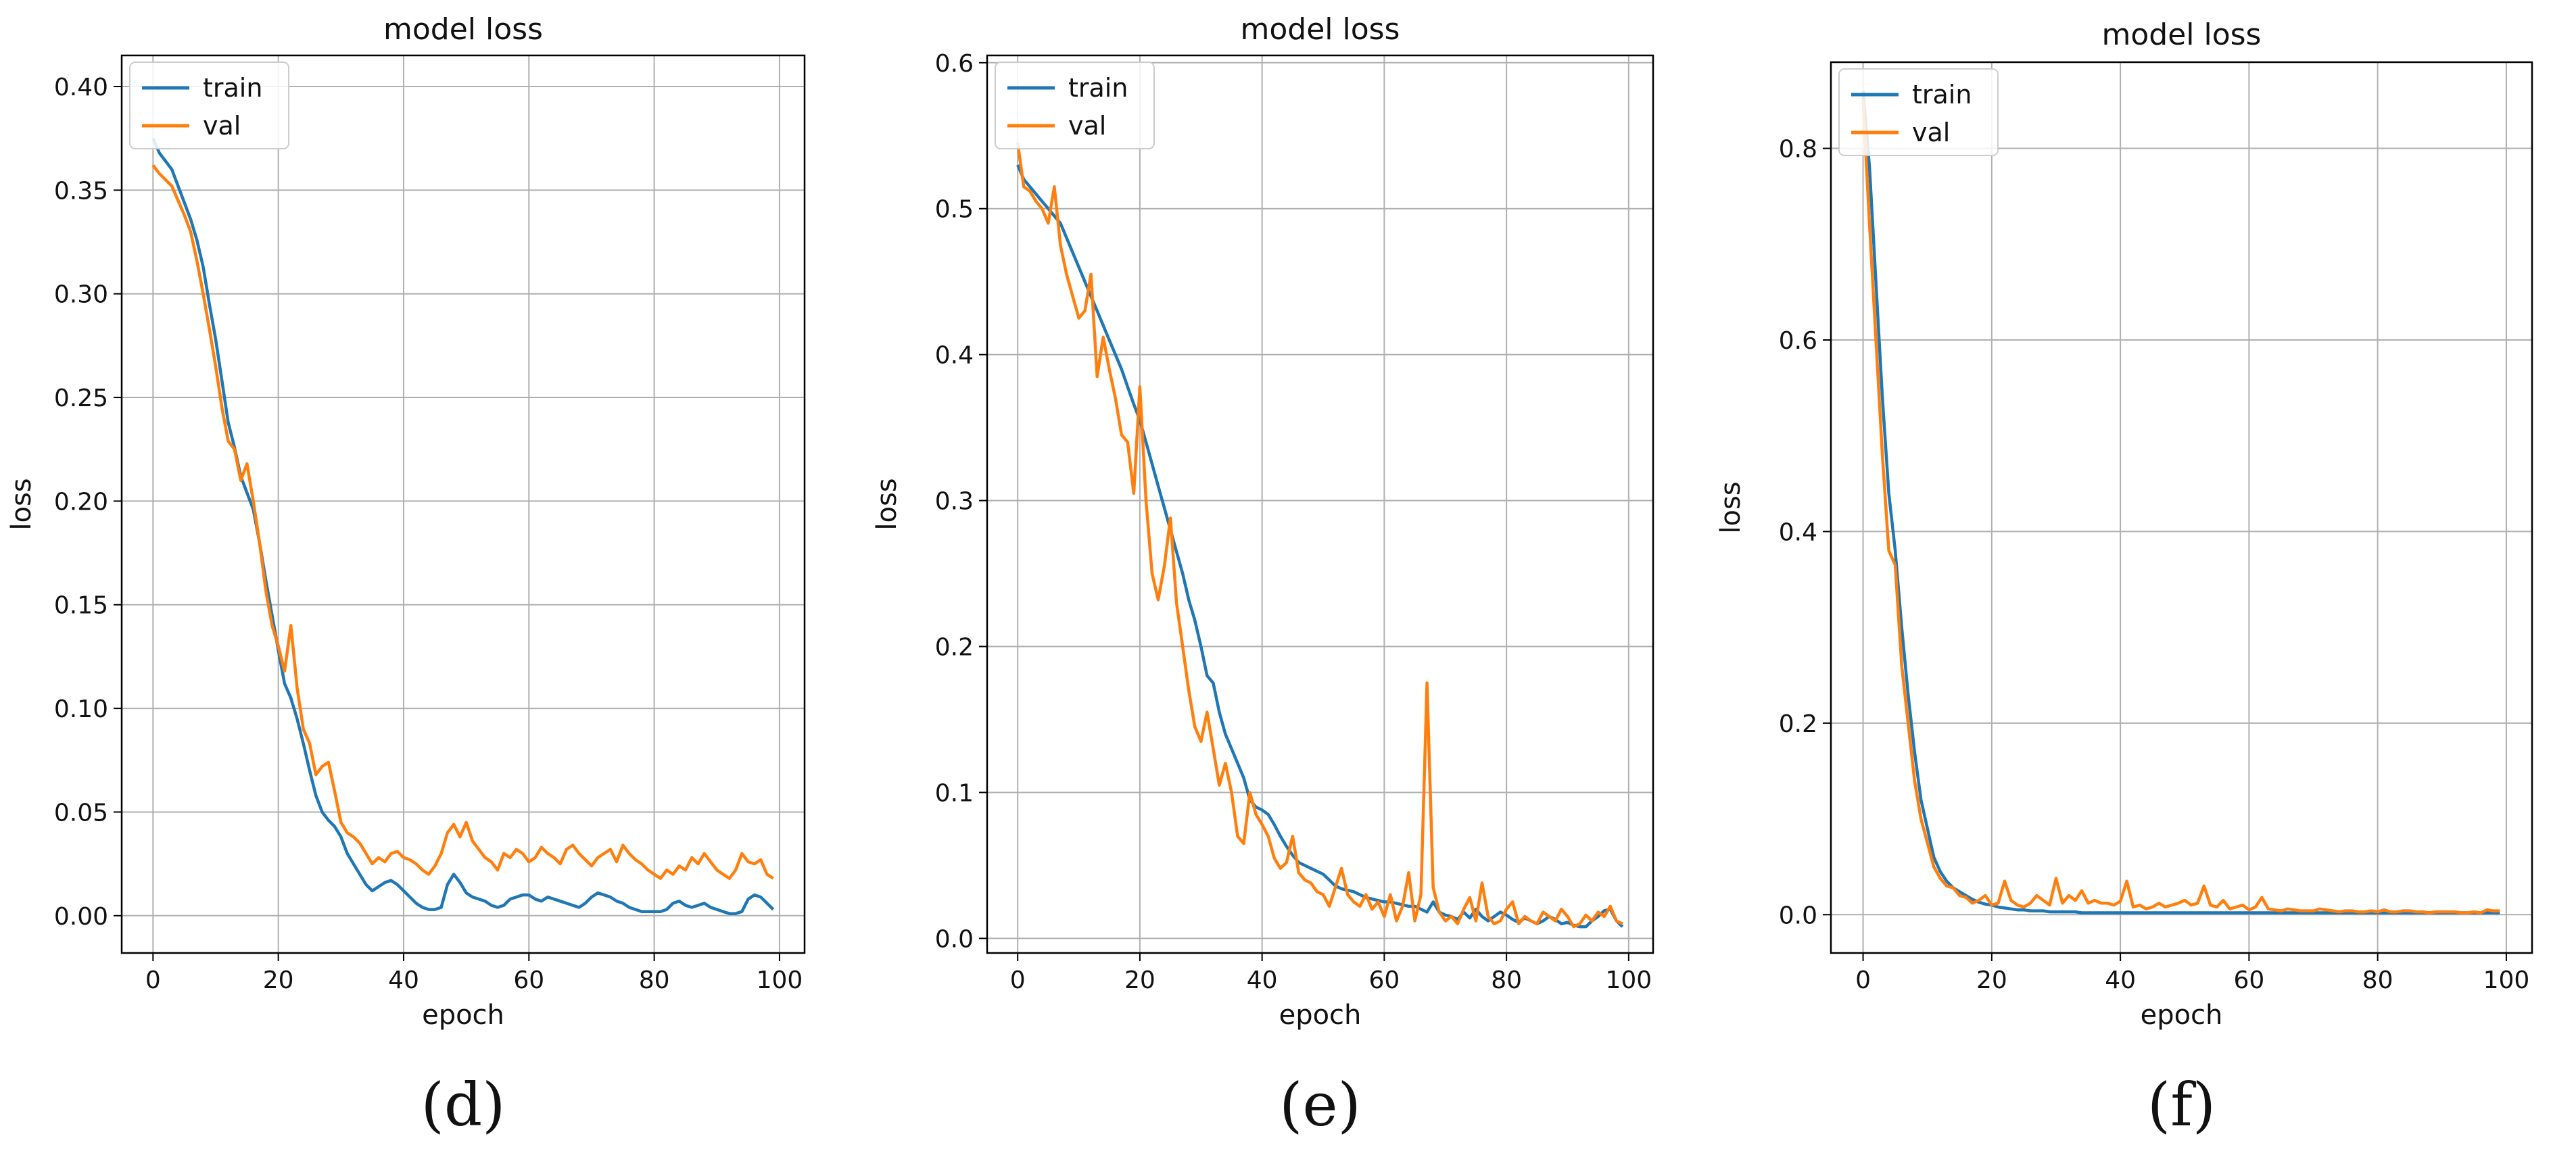 The width and height of the screenshot is (2576, 1149). What do you see at coordinates (81, 813) in the screenshot?
I see `y-tick-label: 0.05` at bounding box center [81, 813].